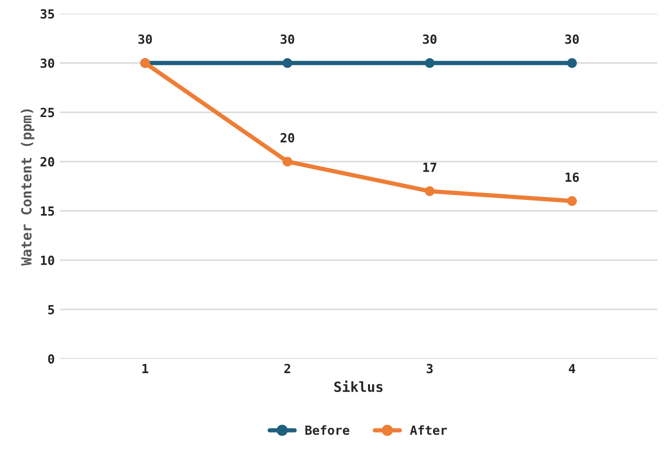 The image size is (664, 457). What do you see at coordinates (47, 14) in the screenshot?
I see `y-tick-label: 35` at bounding box center [47, 14].